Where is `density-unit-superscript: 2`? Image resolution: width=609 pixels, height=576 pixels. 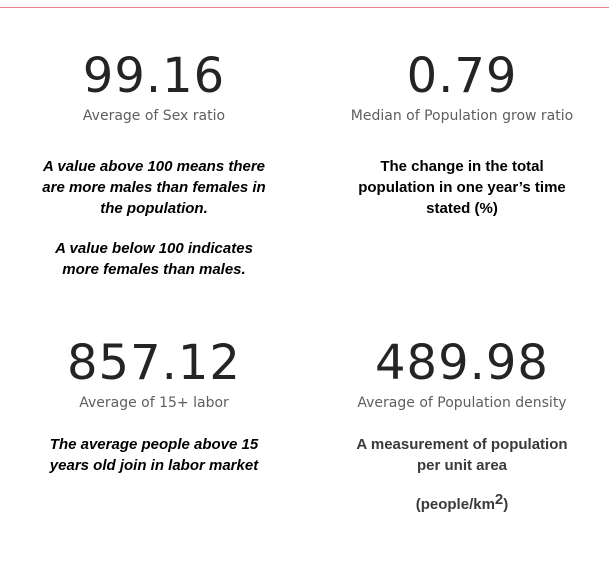
density-unit-superscript: 2 is located at coordinates (499, 499).